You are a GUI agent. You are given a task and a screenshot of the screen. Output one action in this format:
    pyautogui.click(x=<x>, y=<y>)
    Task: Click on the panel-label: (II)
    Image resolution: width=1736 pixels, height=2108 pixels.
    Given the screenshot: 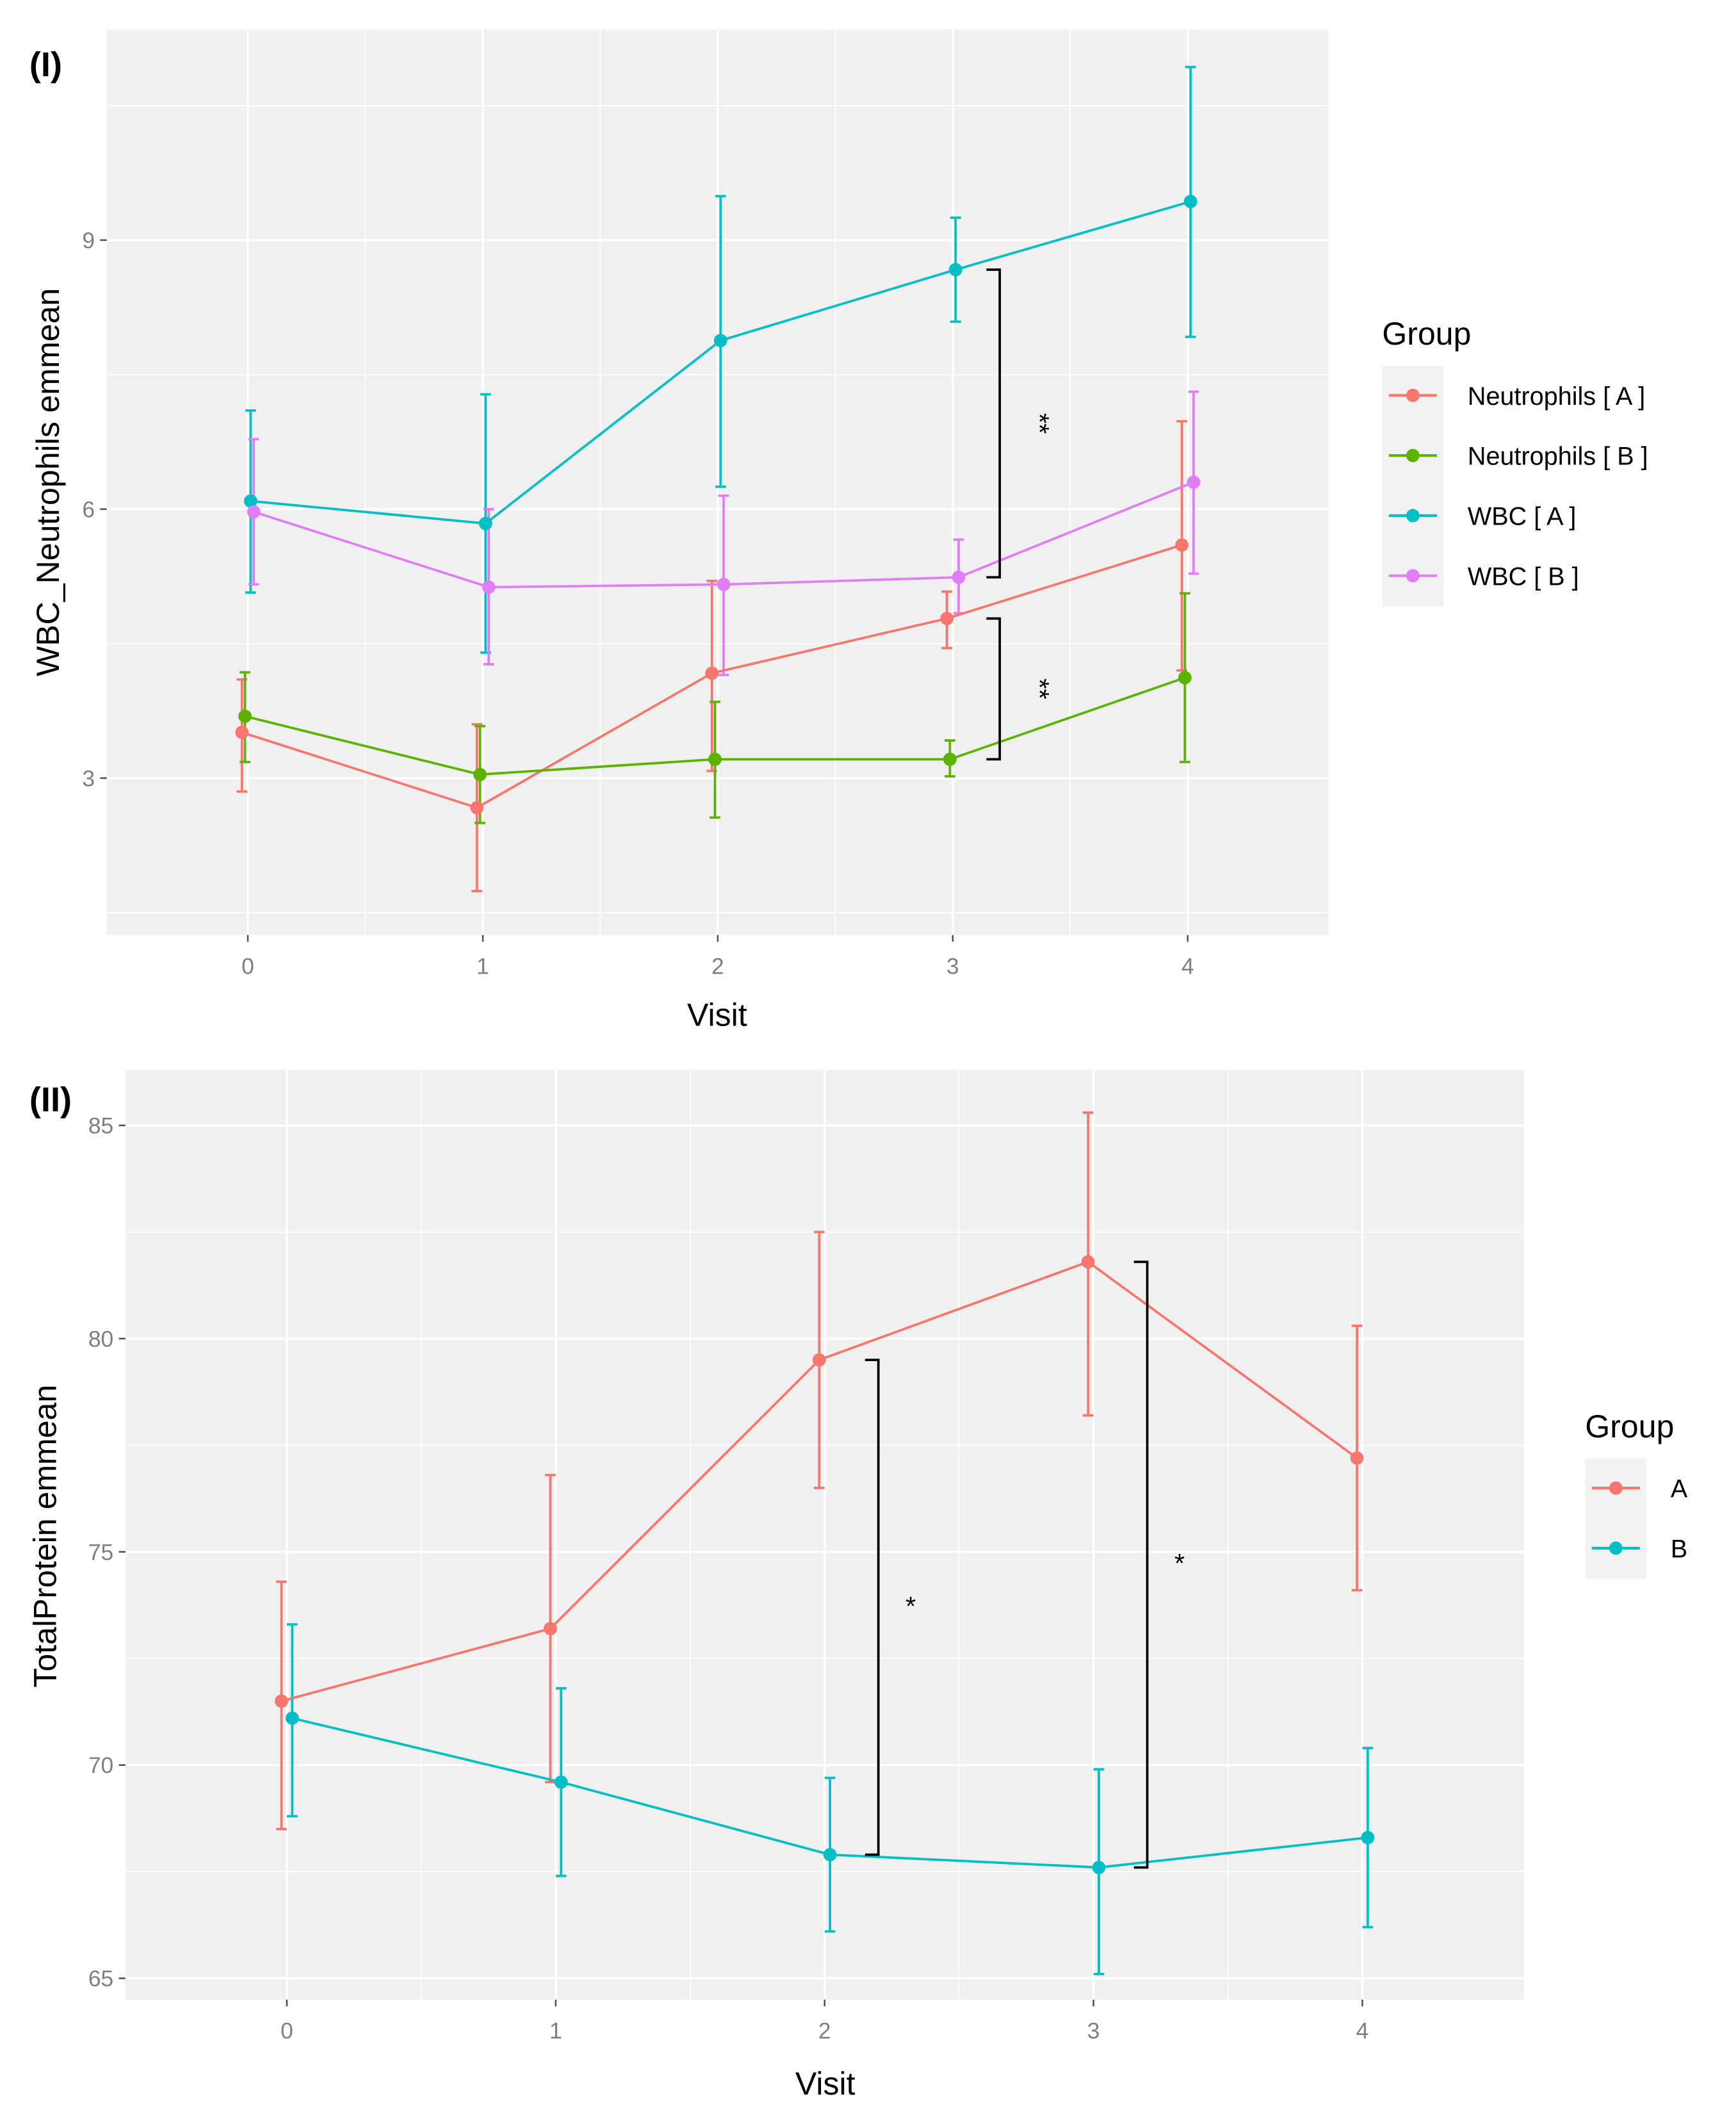 What is the action you would take?
    pyautogui.click(x=50, y=1100)
    